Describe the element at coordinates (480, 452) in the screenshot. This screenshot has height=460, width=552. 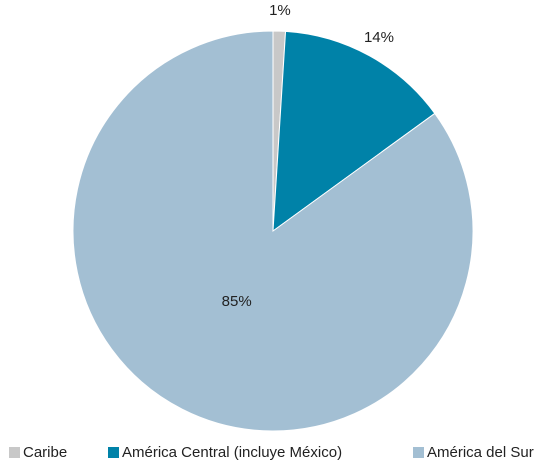
I see `legend-label: América del Sur` at that location.